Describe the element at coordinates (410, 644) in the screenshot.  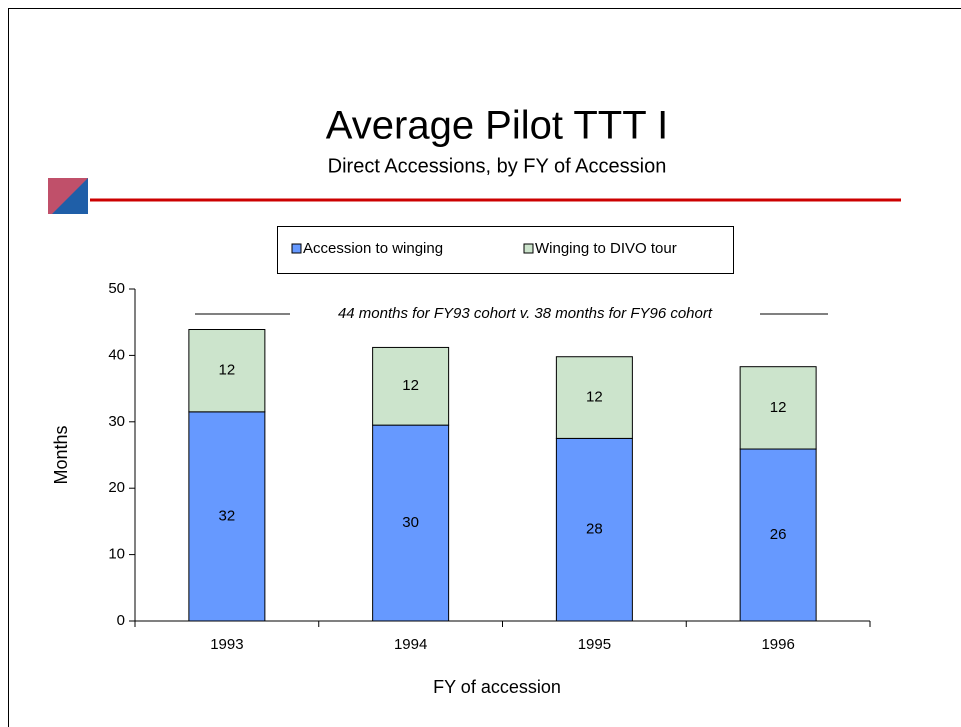
I see `x-tick-label: 1994` at that location.